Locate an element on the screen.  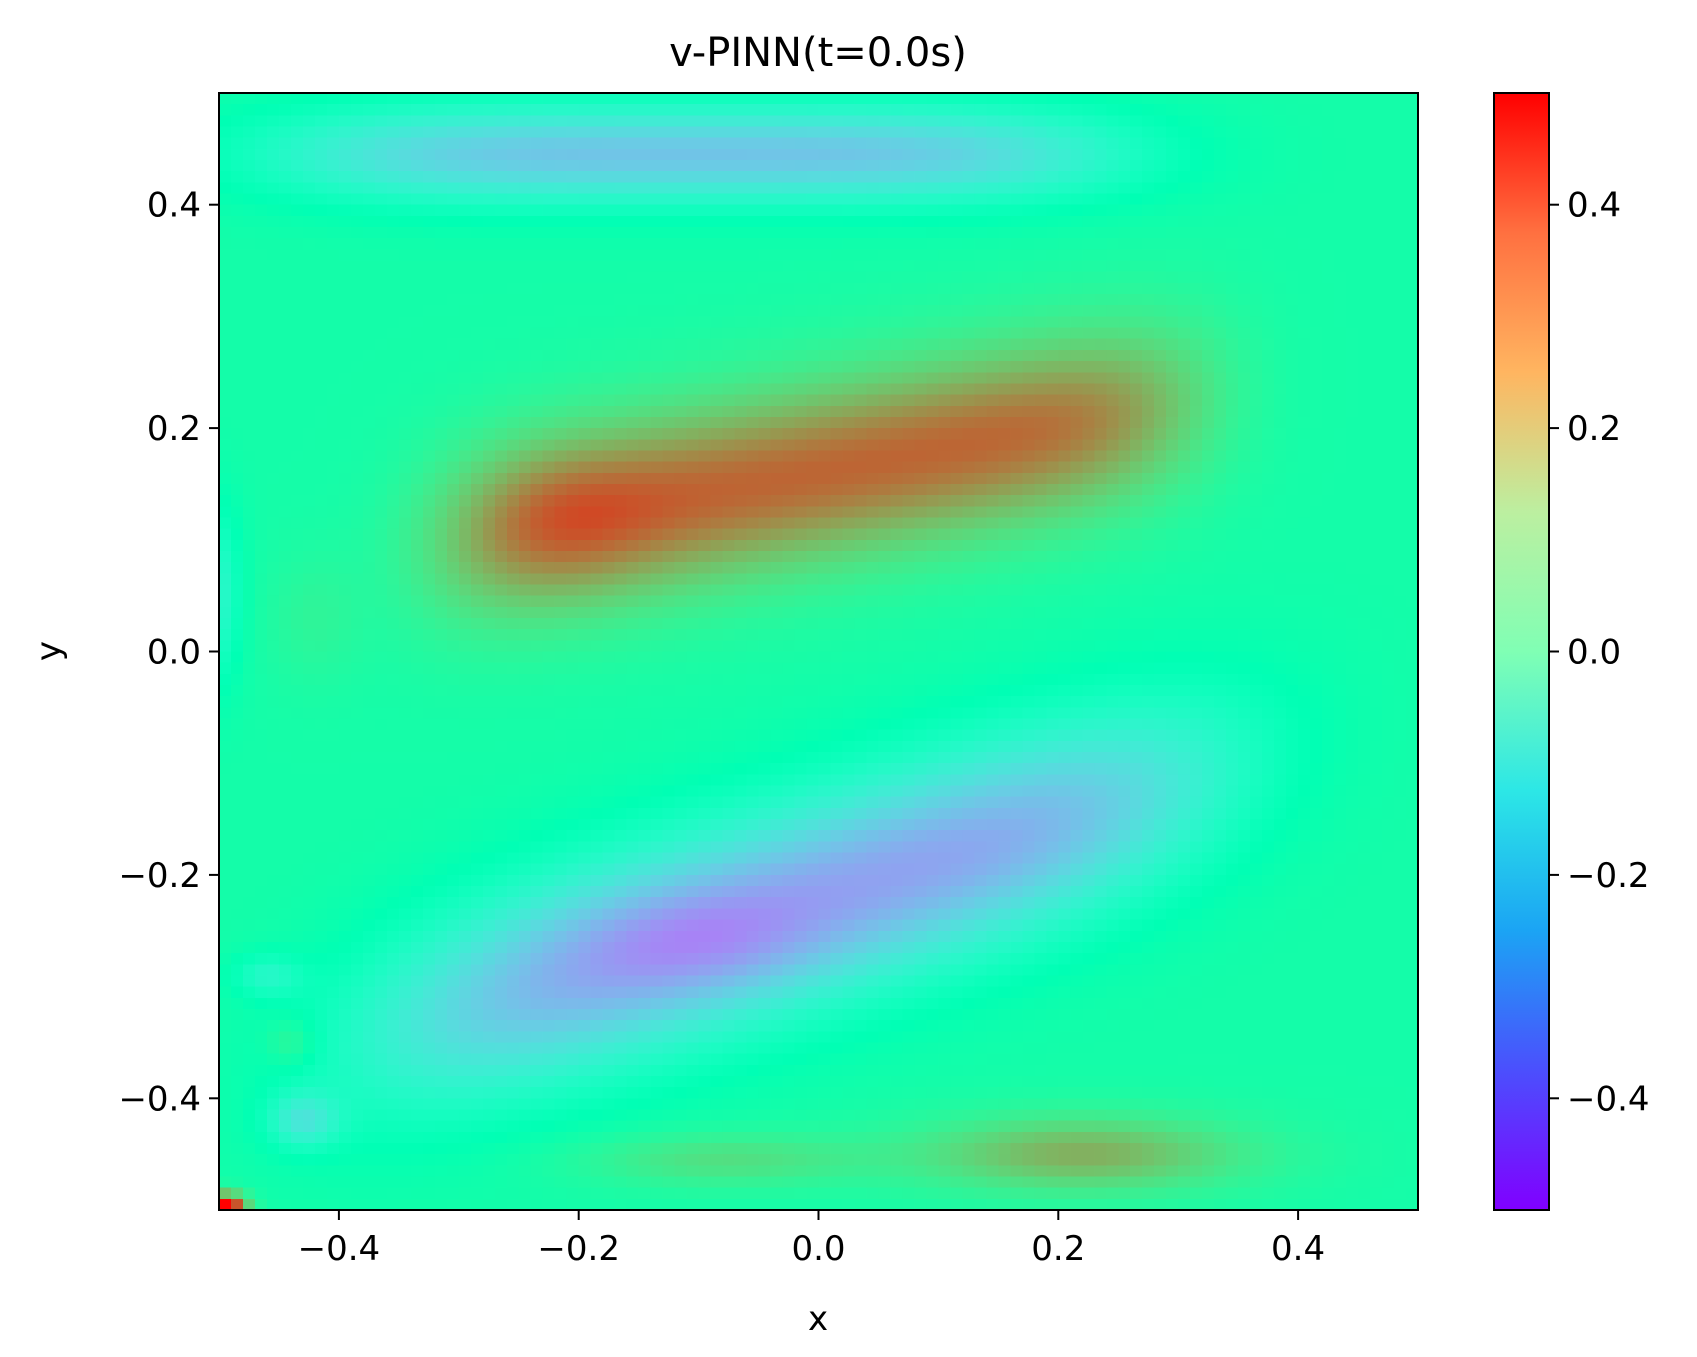
y-axis-label: y is located at coordinates (49, 651).